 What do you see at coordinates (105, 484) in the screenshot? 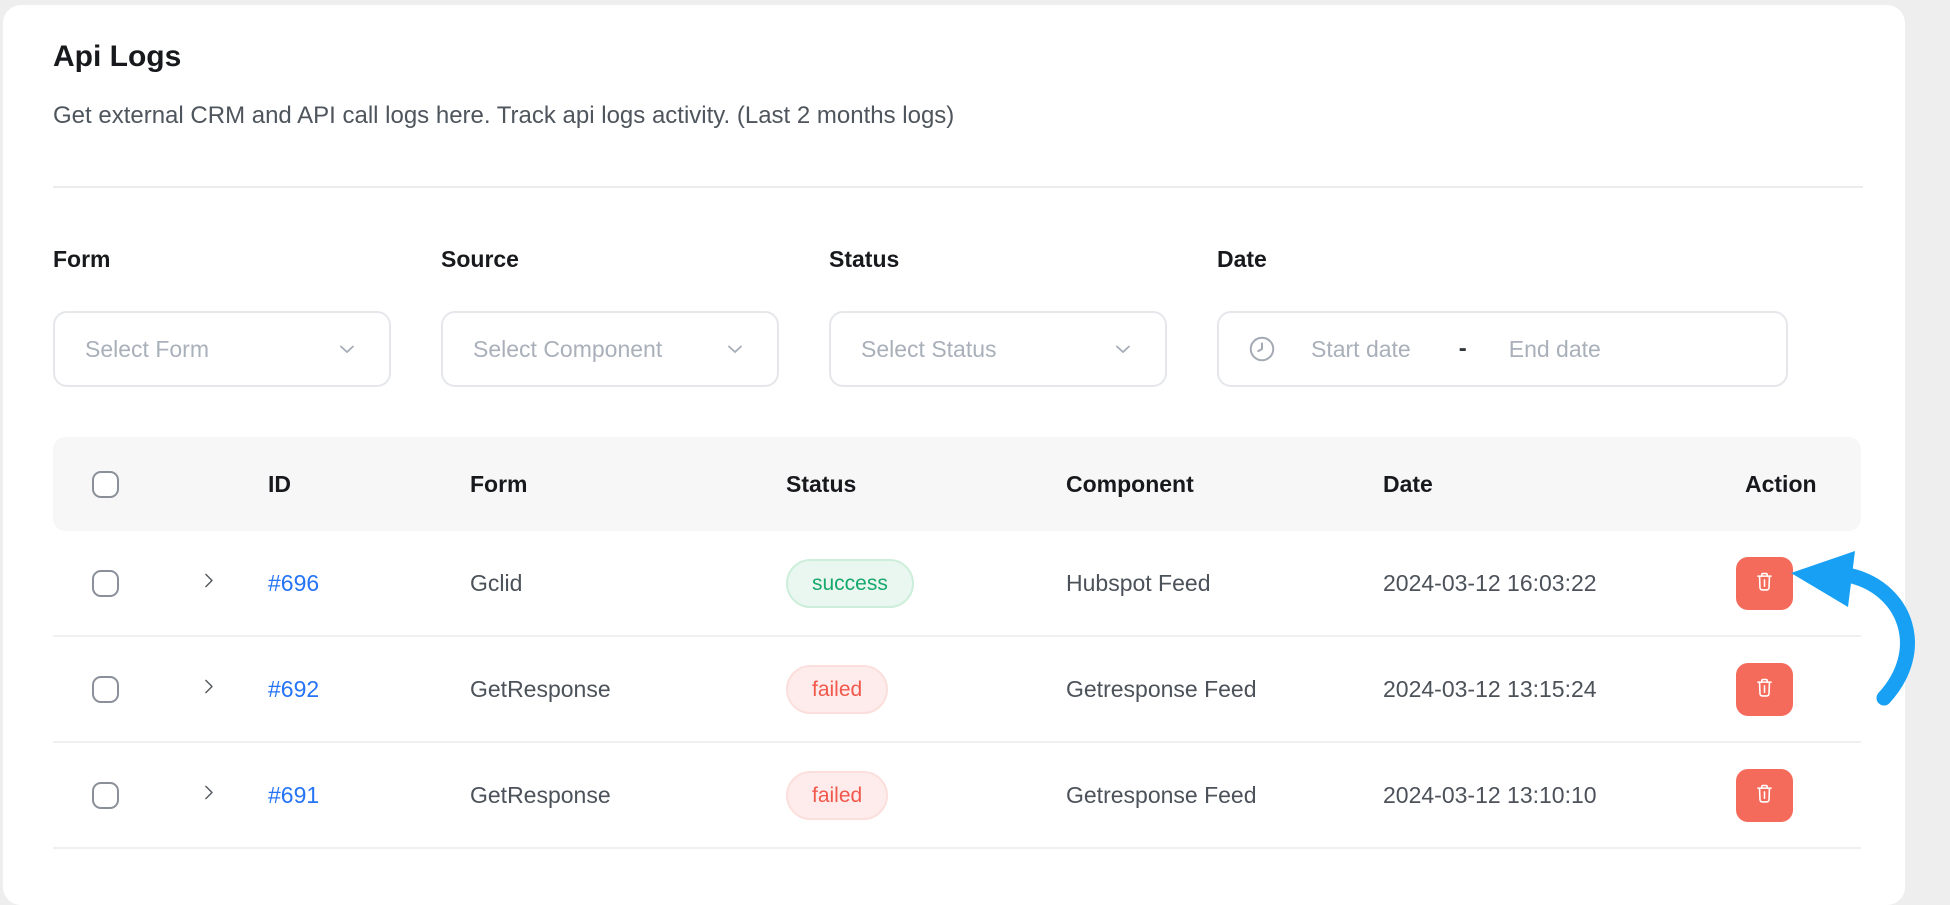
I see `select-all-checkbox` at bounding box center [105, 484].